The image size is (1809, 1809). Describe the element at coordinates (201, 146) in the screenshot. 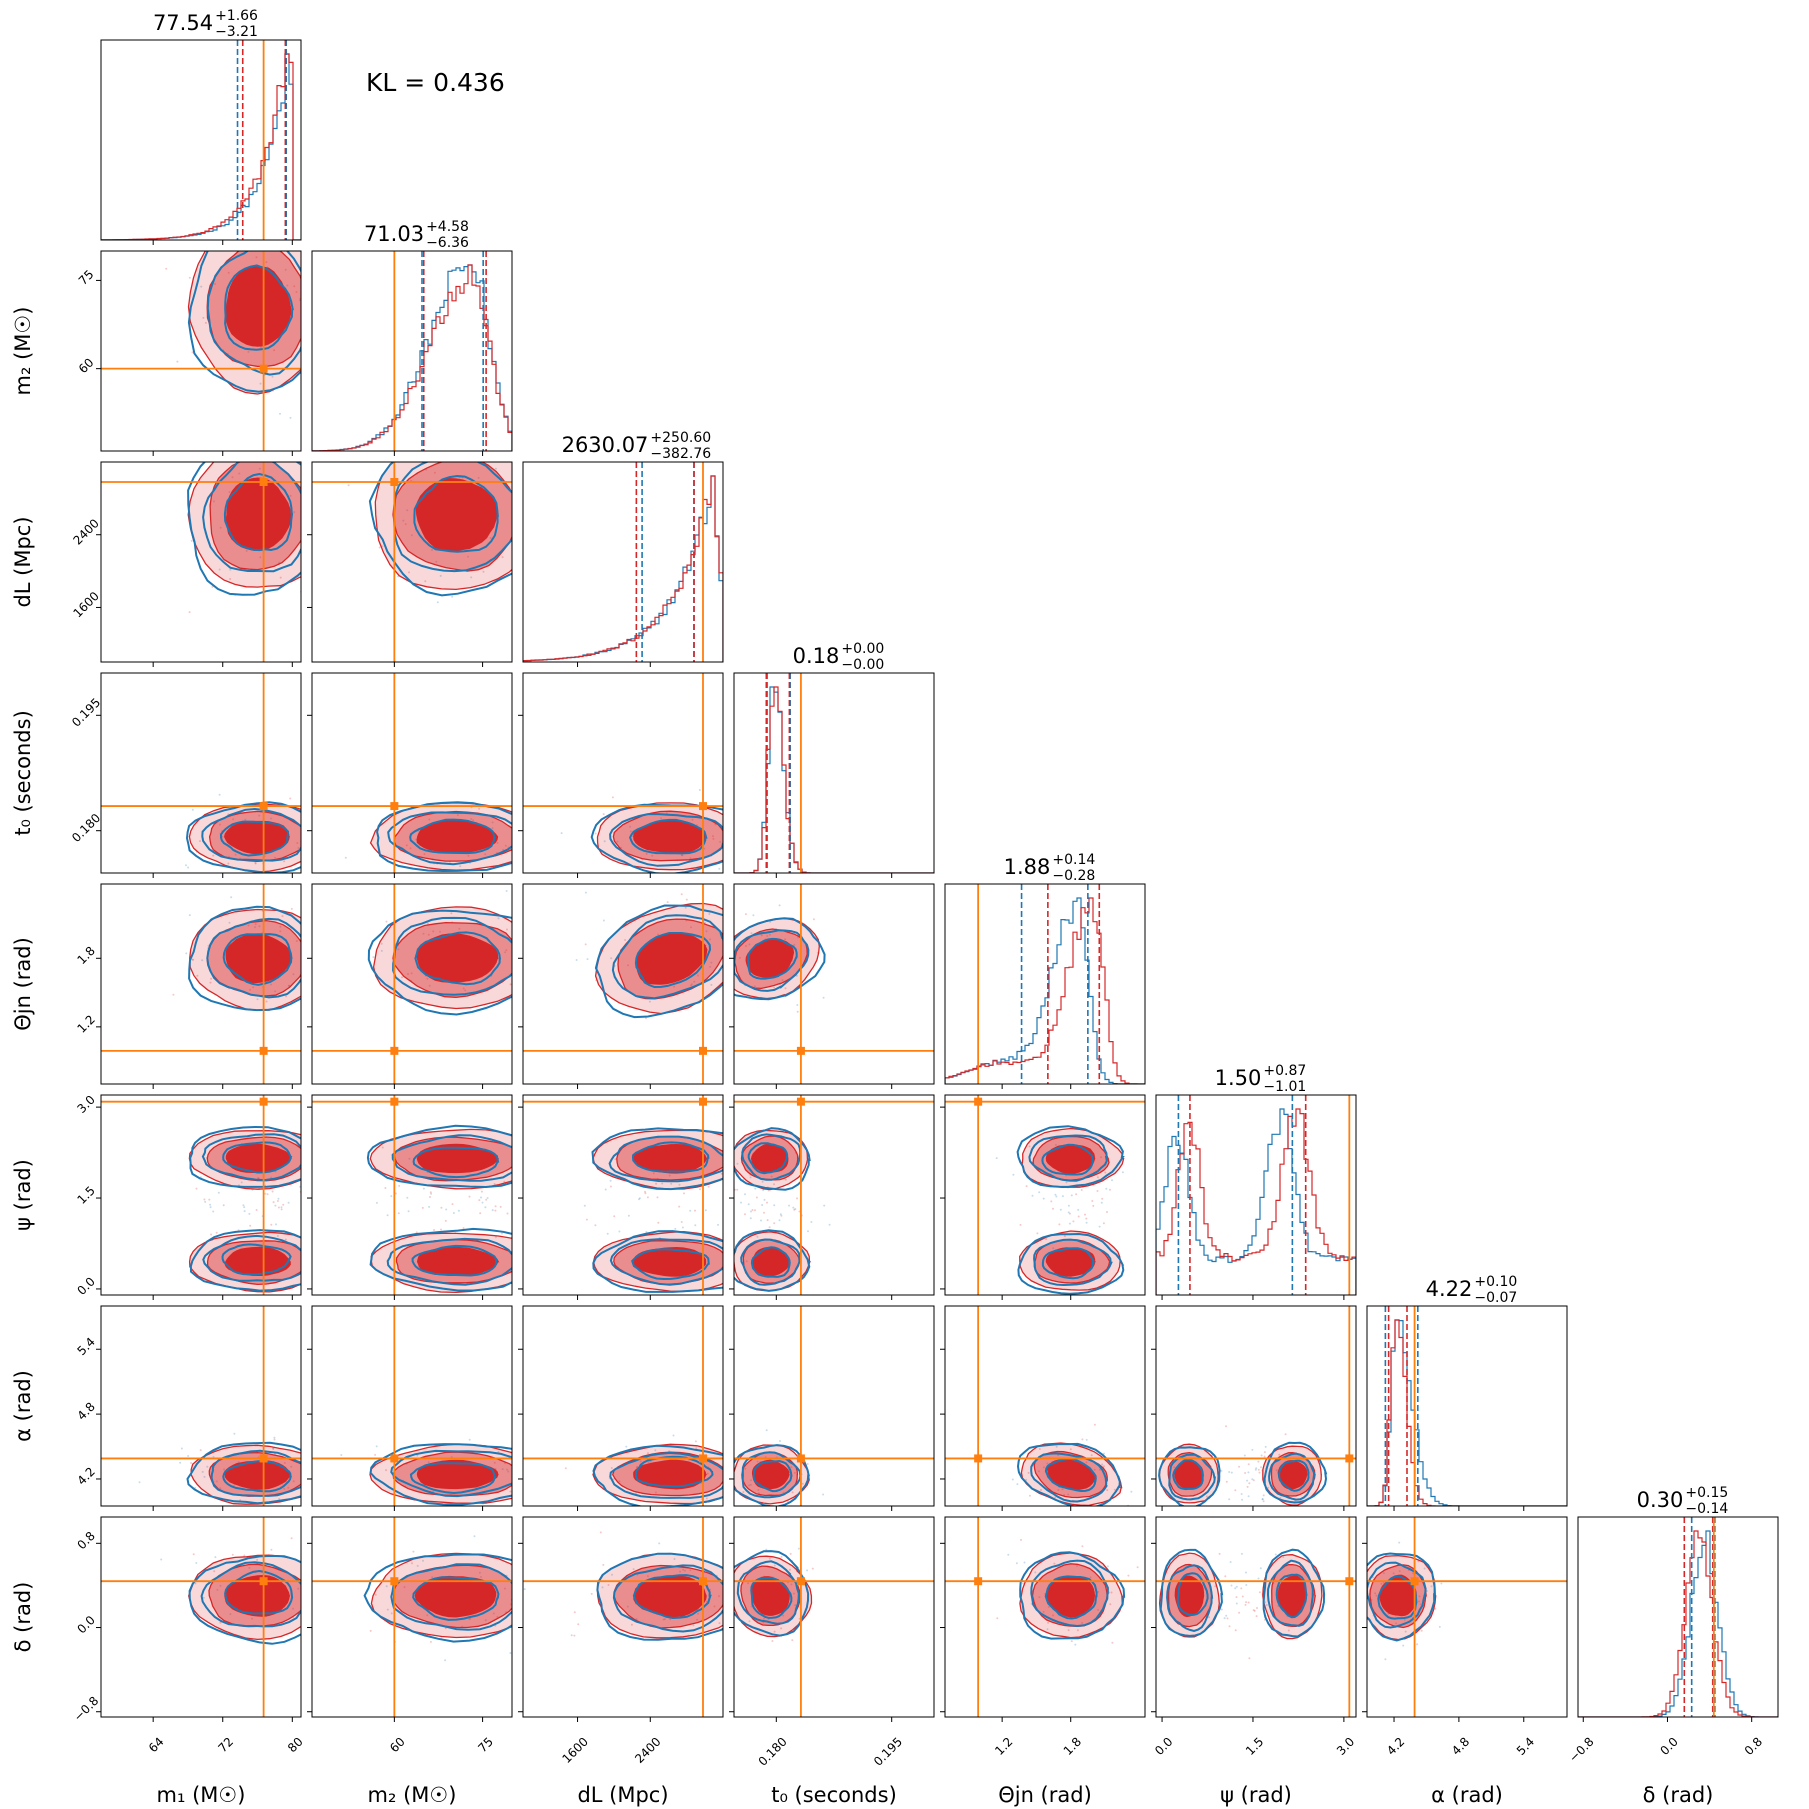

I see `red-histogram-m1` at that location.